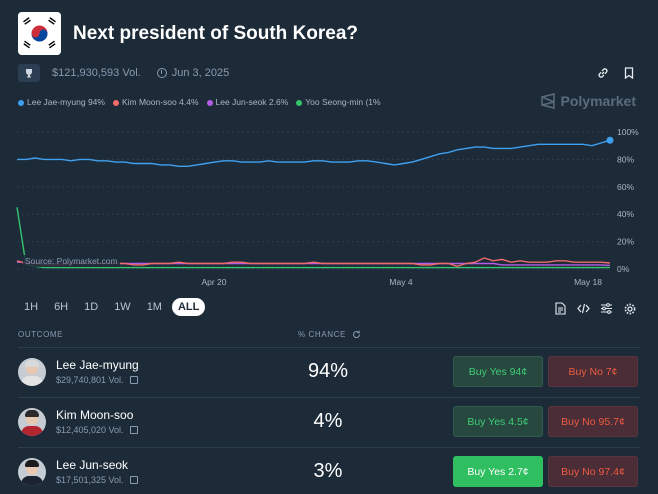  I want to click on market-meta: $121,930,593 Vol. Jun 3, 2025, so click(123, 73).